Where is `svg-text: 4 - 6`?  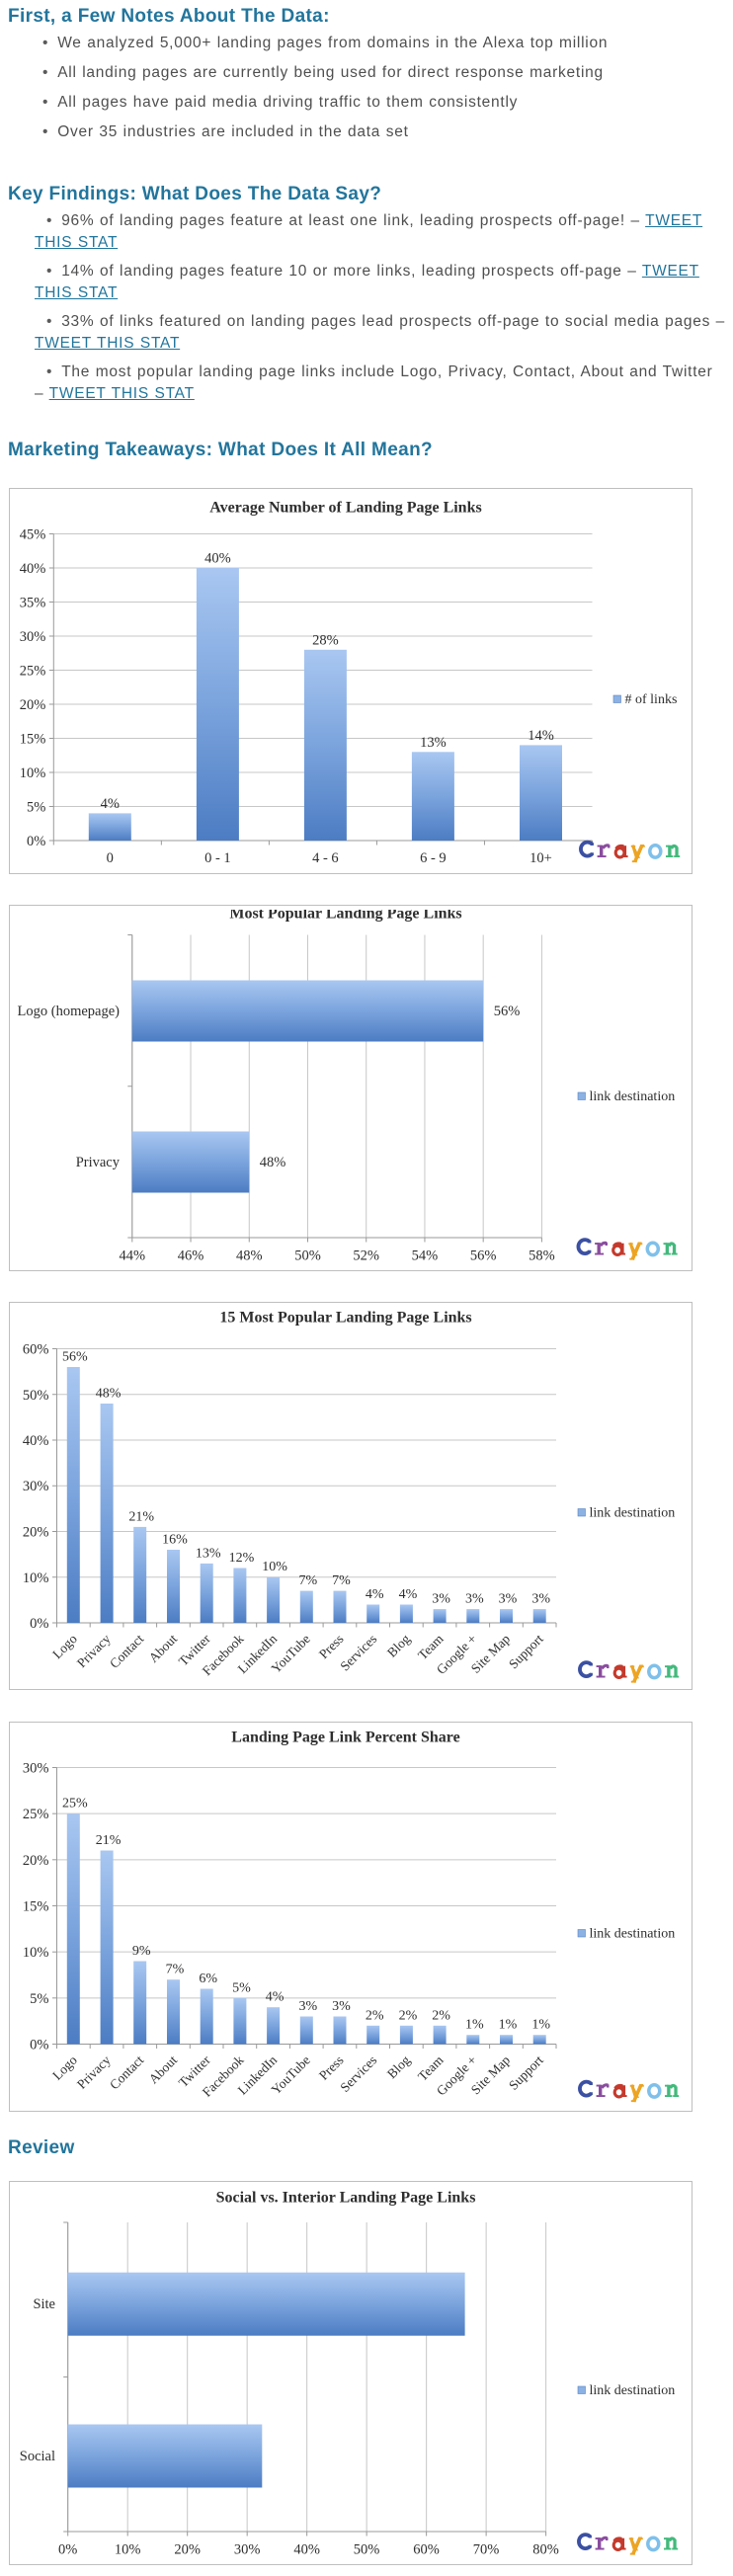
svg-text: 4 - 6 is located at coordinates (325, 858).